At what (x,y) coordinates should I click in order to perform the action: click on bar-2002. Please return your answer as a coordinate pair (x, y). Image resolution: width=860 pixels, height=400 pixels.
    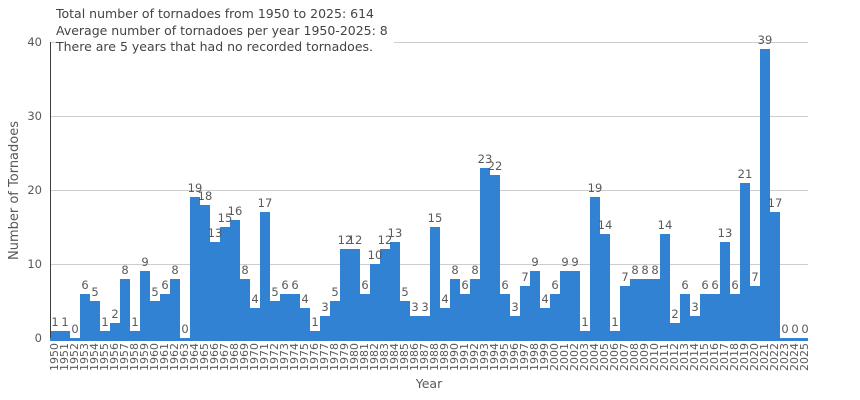
    Looking at the image, I should click on (575, 304).